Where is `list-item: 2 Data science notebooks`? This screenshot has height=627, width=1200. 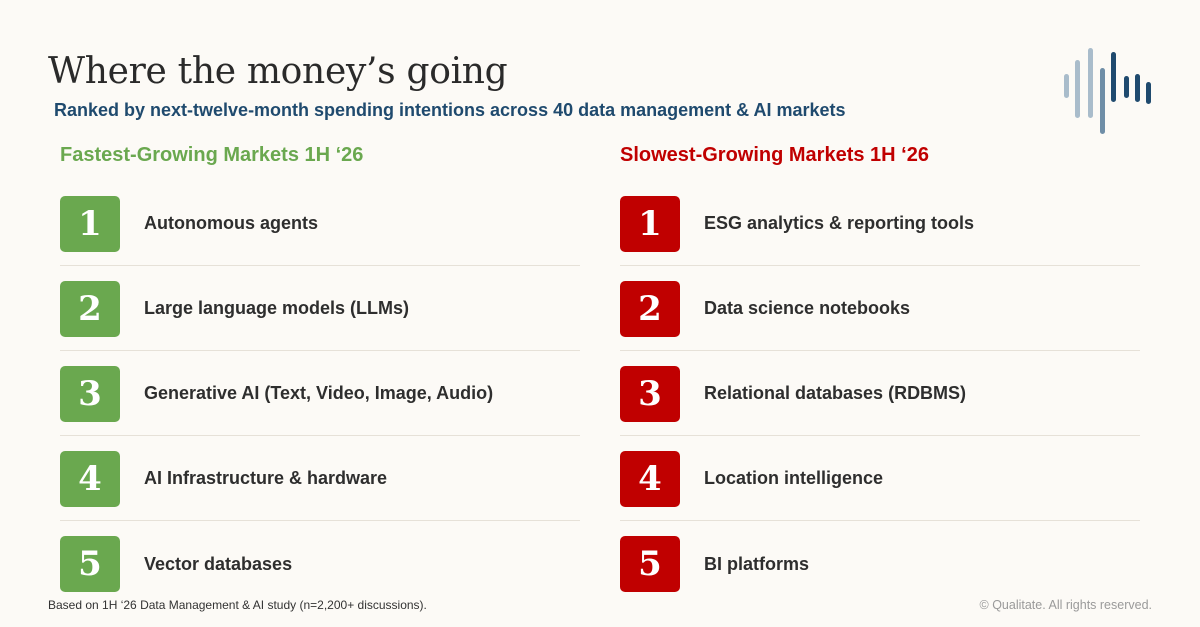 list-item: 2 Data science notebooks is located at coordinates (880, 309).